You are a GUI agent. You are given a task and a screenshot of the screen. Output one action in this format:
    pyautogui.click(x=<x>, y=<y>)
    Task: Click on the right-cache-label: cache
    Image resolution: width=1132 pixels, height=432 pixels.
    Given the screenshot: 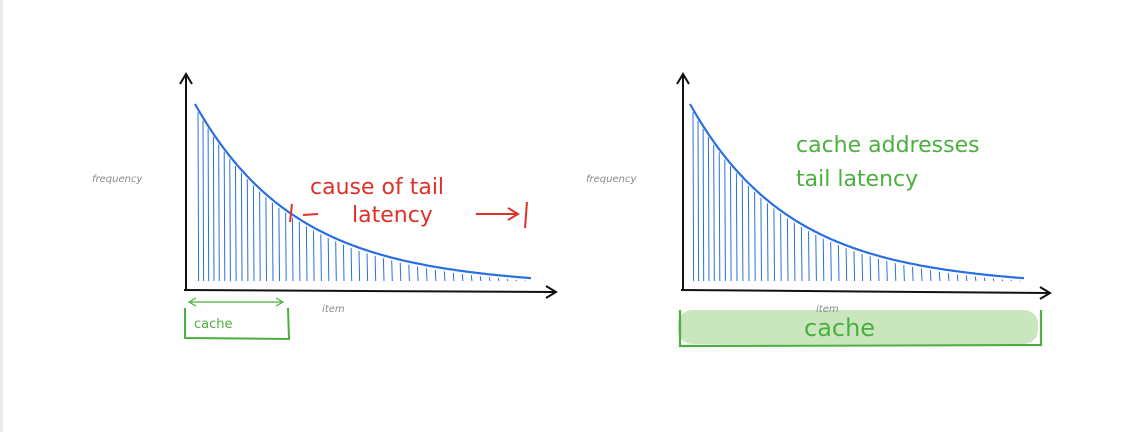 What is the action you would take?
    pyautogui.click(x=839, y=328)
    